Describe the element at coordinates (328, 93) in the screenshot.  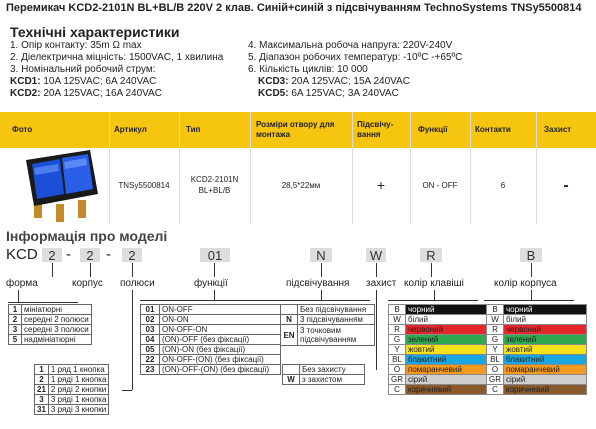
I see `spec-line: KCD5: 6A 125VAC; 3A 240VAC` at that location.